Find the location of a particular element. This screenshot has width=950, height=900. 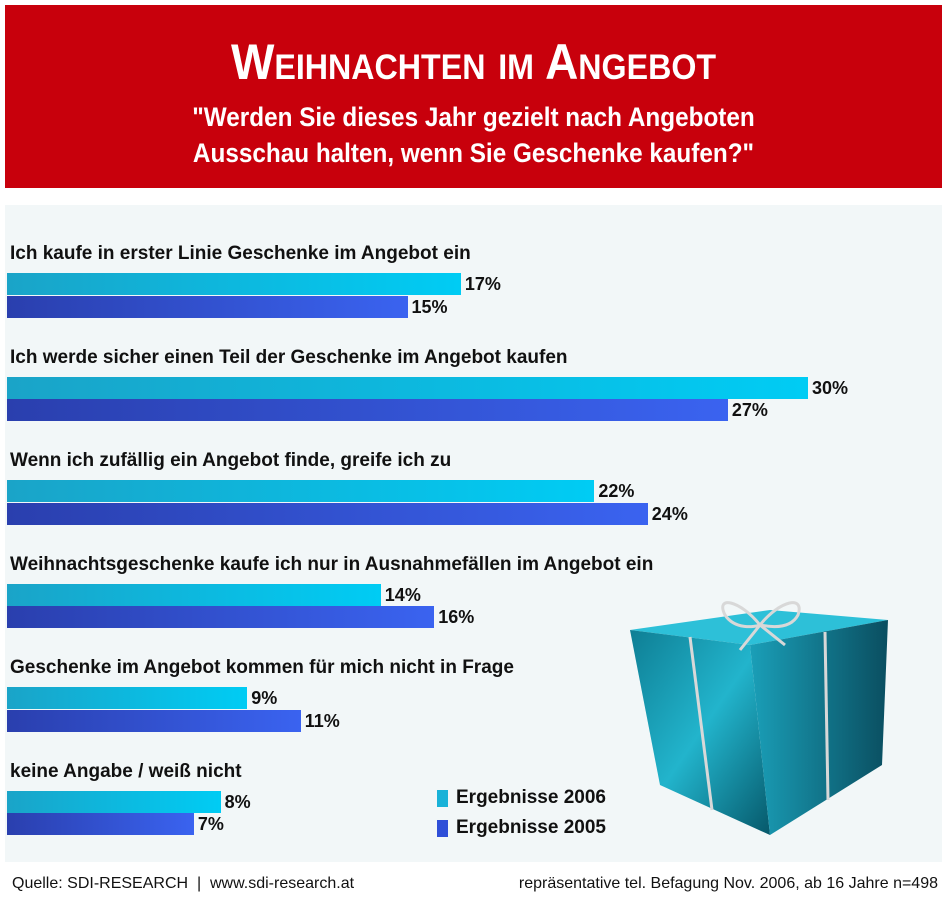

data-label: 15% is located at coordinates (429, 306).